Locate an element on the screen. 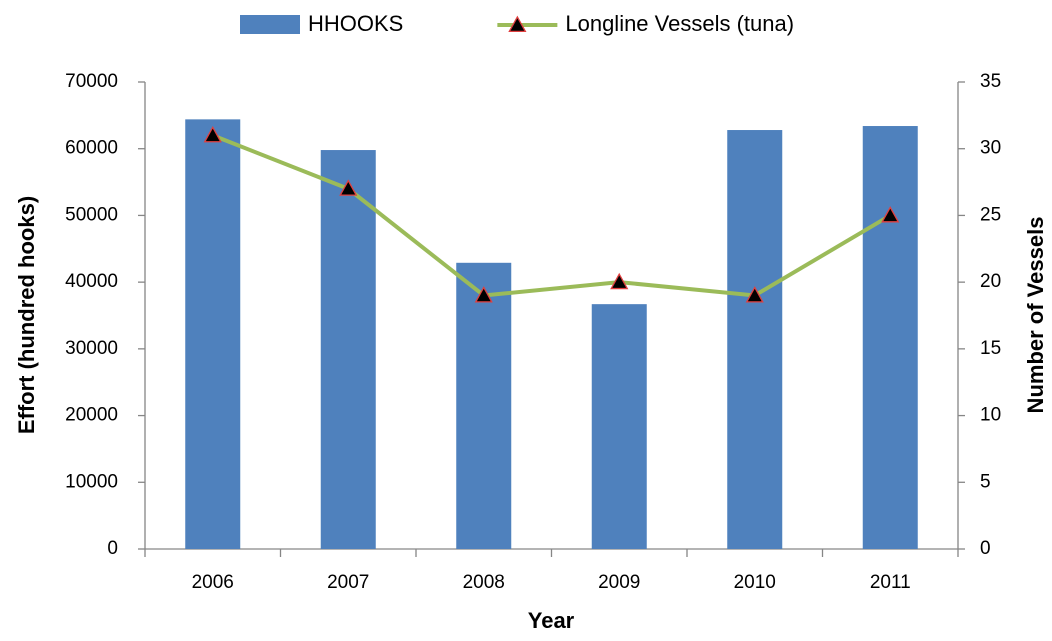 This screenshot has width=1052, height=641. y-tick-label: 30000 is located at coordinates (91, 348).